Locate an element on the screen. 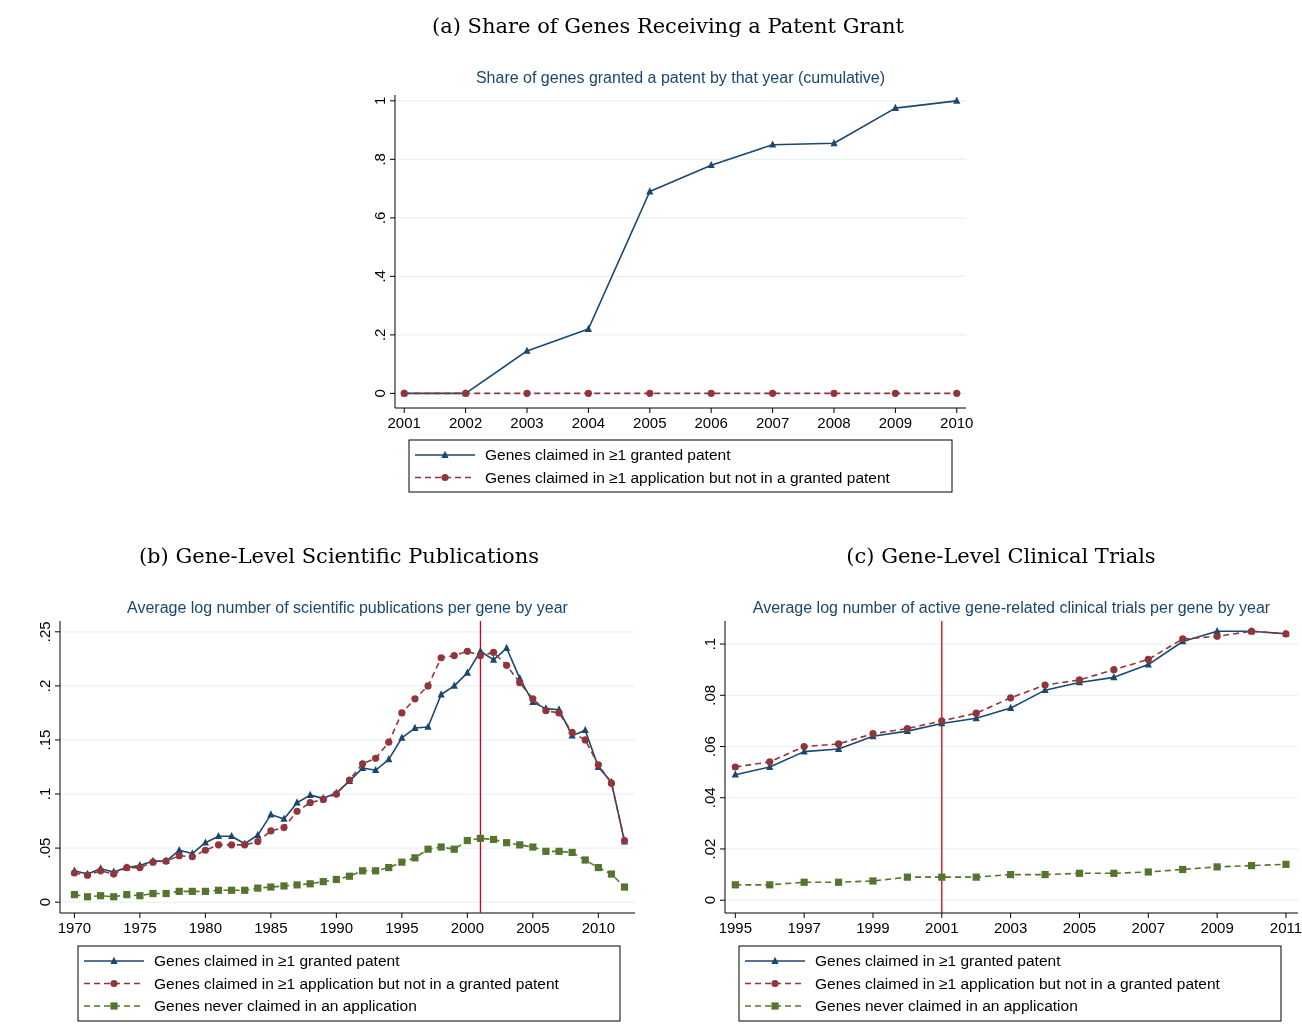 This screenshot has height=1036, width=1302. chart-title: (c) Gene-Level Clinical Trials is located at coordinates (1001, 556).